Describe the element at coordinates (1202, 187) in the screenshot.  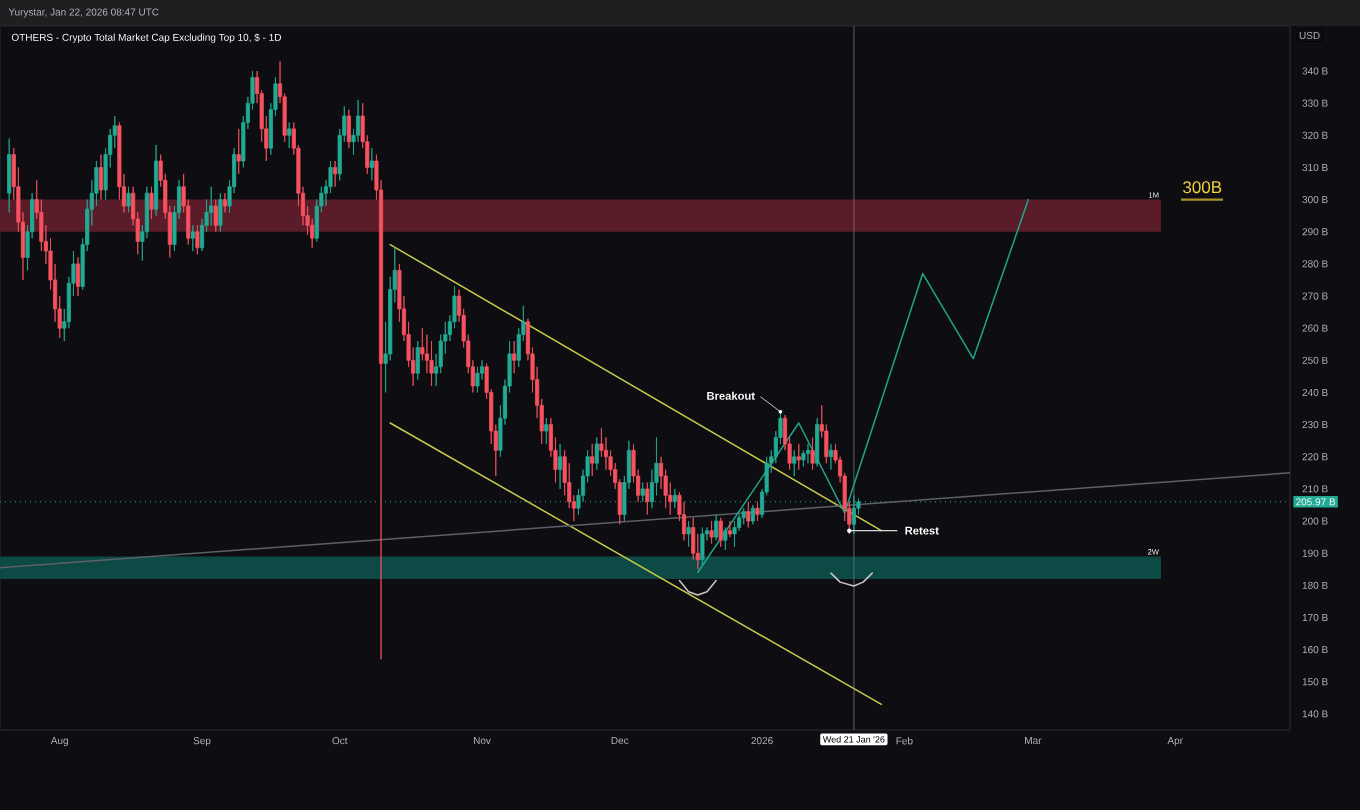
I see `annotation: 300B` at that location.